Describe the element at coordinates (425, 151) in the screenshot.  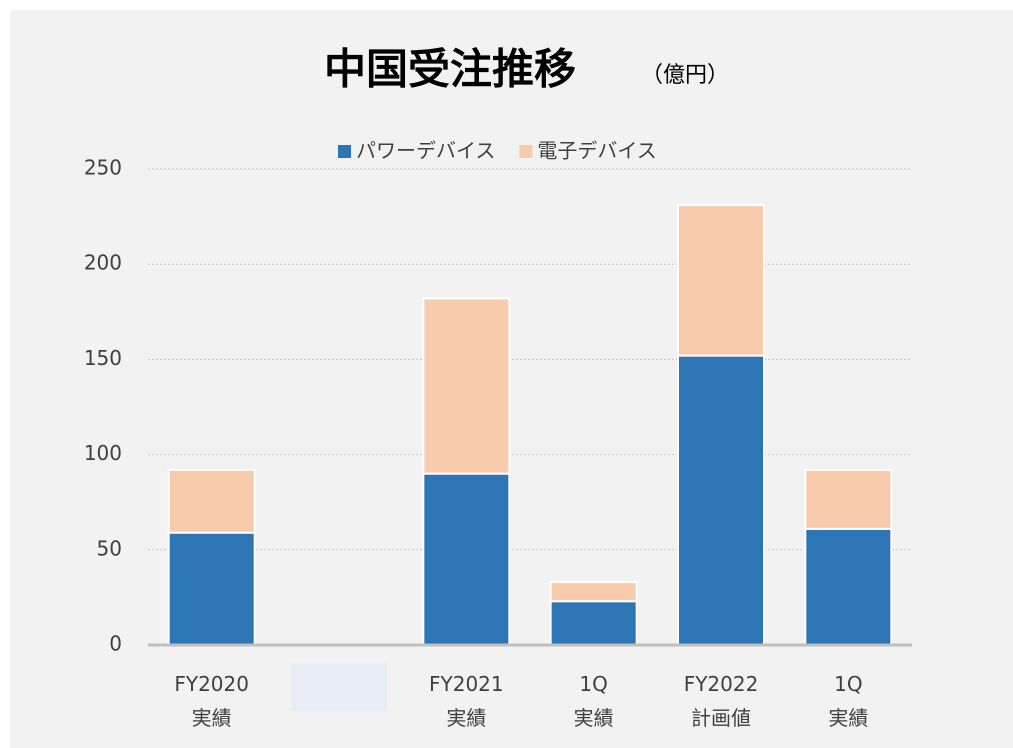
I see `legend-label: パワーデバイス` at that location.